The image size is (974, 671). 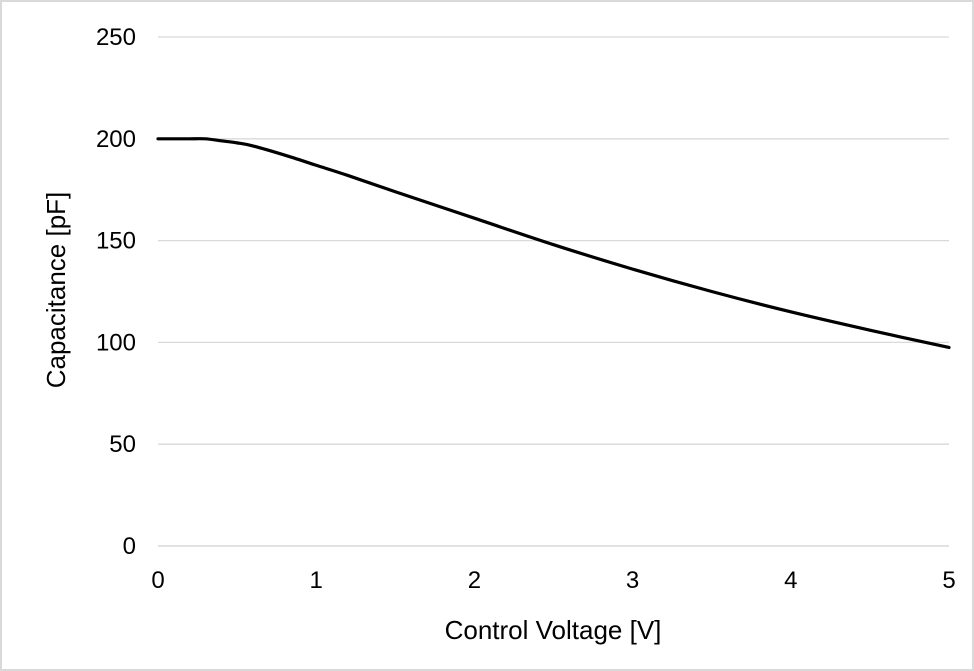 What do you see at coordinates (116, 139) in the screenshot?
I see `y-tick-label: 200` at bounding box center [116, 139].